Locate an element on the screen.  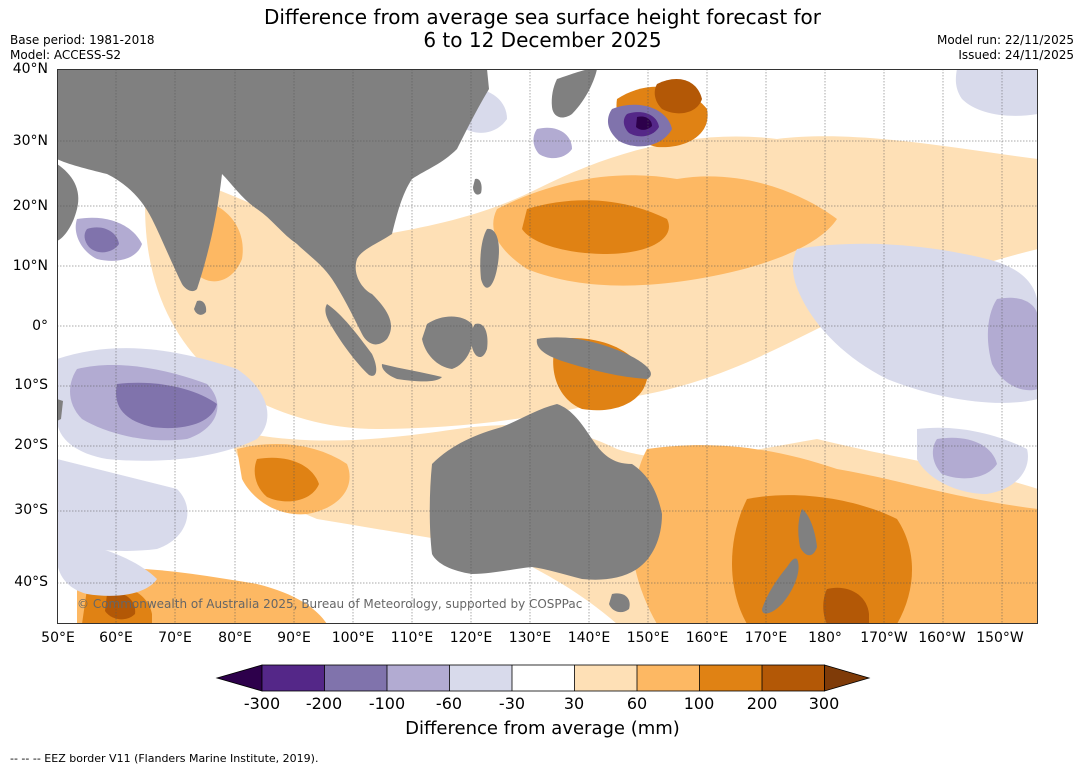
colorbar-label-100: 100 is located at coordinates (699, 703).